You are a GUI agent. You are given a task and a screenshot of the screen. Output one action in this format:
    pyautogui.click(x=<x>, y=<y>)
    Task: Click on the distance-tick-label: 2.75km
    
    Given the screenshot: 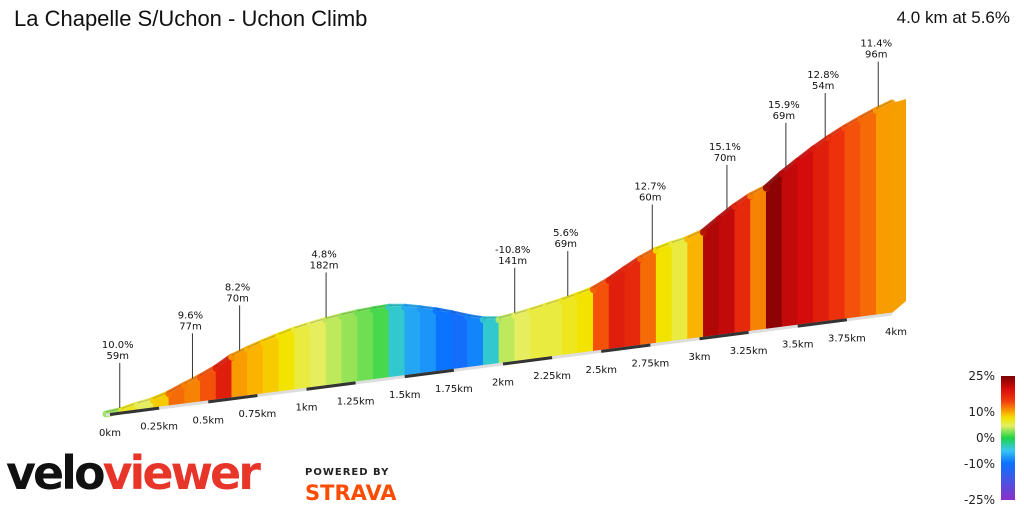 What is the action you would take?
    pyautogui.click(x=650, y=364)
    